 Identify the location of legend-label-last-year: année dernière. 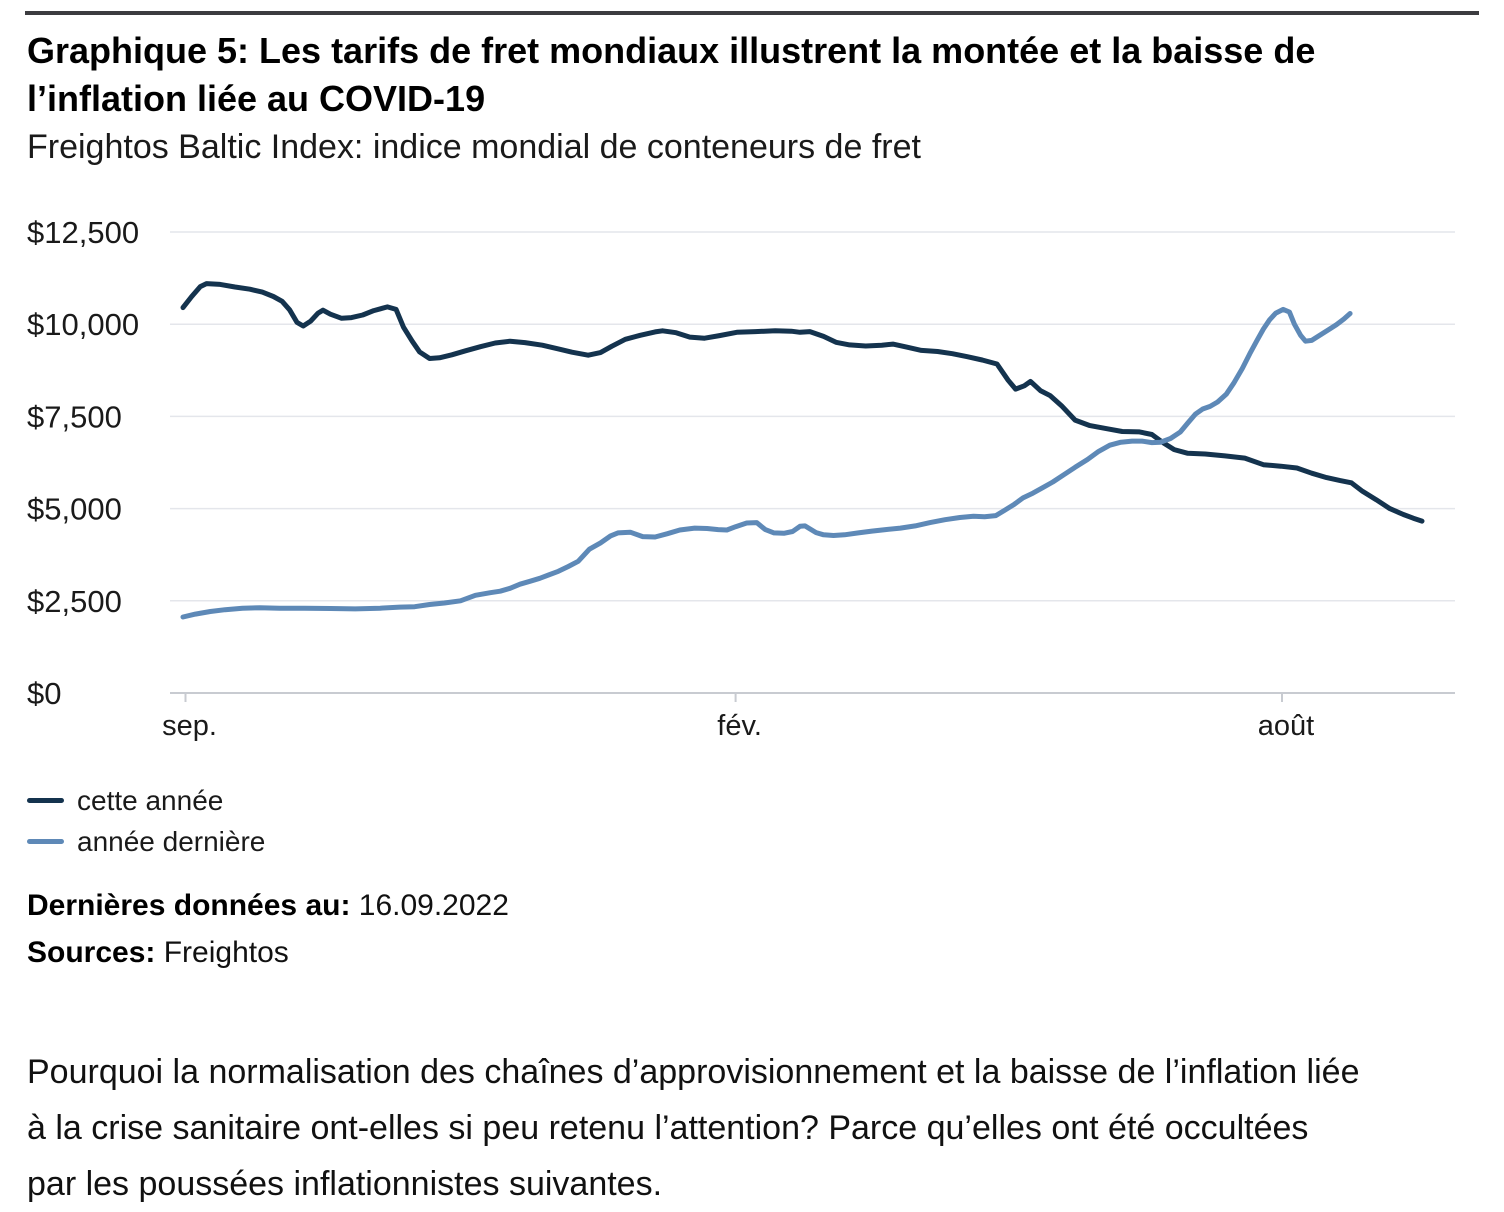
(171, 841).